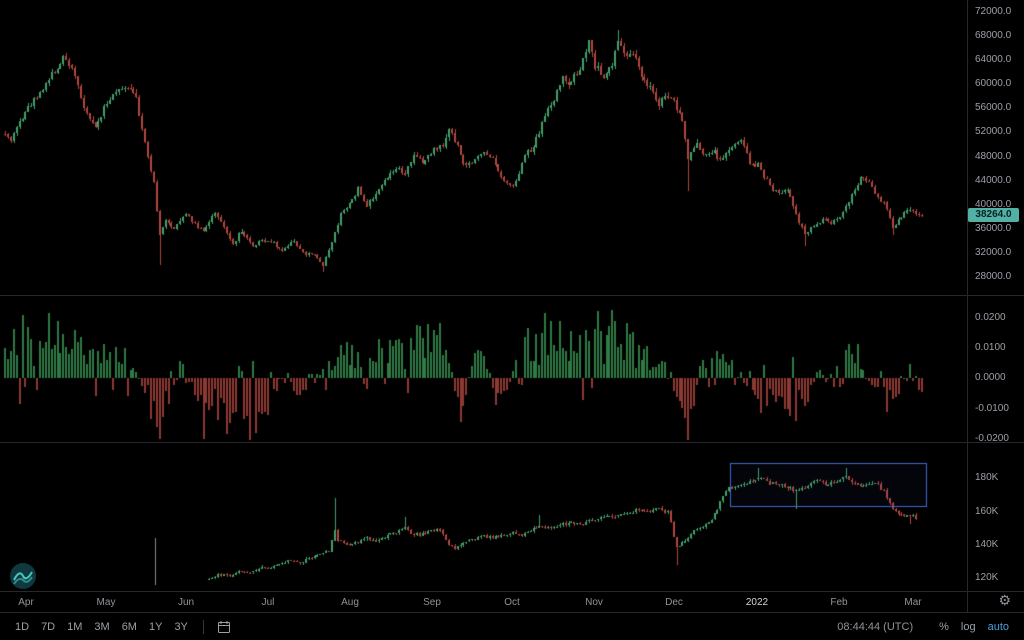 This screenshot has height=640, width=1024. What do you see at coordinates (674, 602) in the screenshot?
I see `time-tick-label: Dec` at bounding box center [674, 602].